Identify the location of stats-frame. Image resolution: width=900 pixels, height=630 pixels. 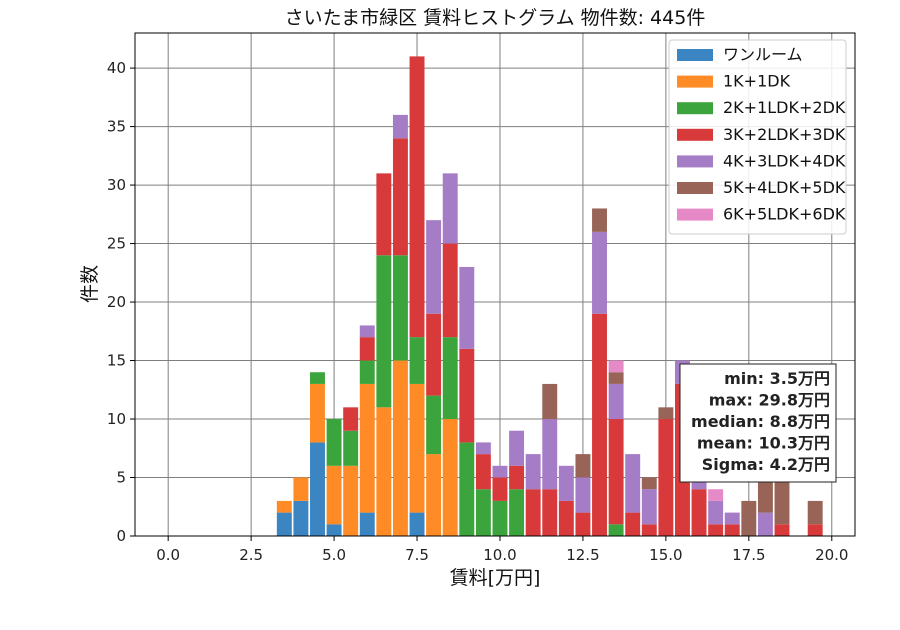
(758, 423).